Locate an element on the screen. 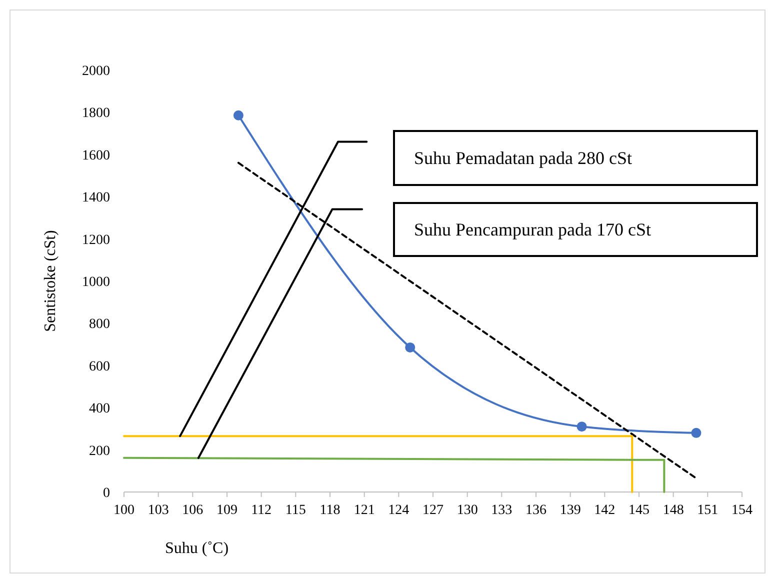  y-tick-label: 1400 is located at coordinates (96, 198).